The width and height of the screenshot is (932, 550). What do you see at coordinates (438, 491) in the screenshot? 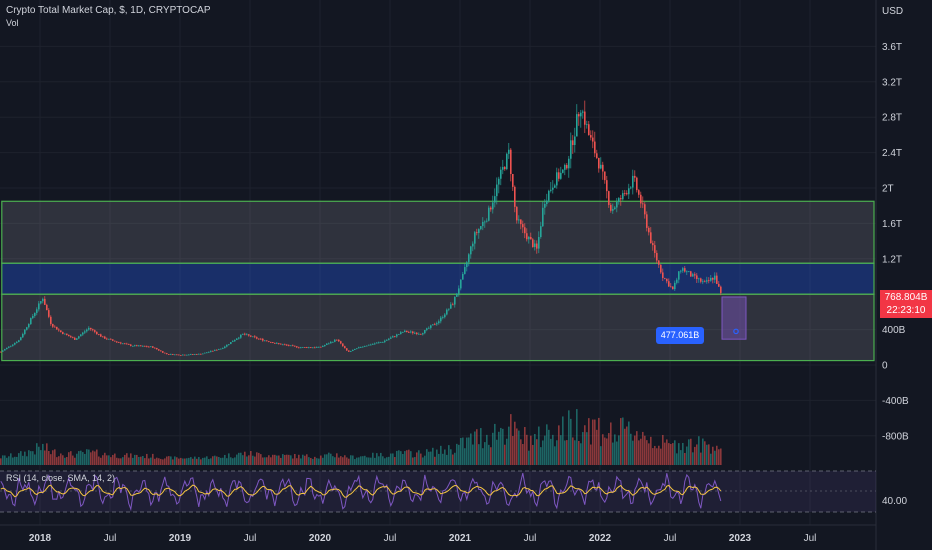
I see `rsi-pane` at bounding box center [438, 491].